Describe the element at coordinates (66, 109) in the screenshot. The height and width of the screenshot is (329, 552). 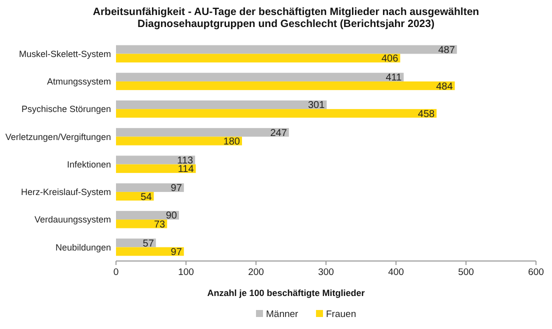
I see `y-tick-label: Psychische Störungen` at that location.